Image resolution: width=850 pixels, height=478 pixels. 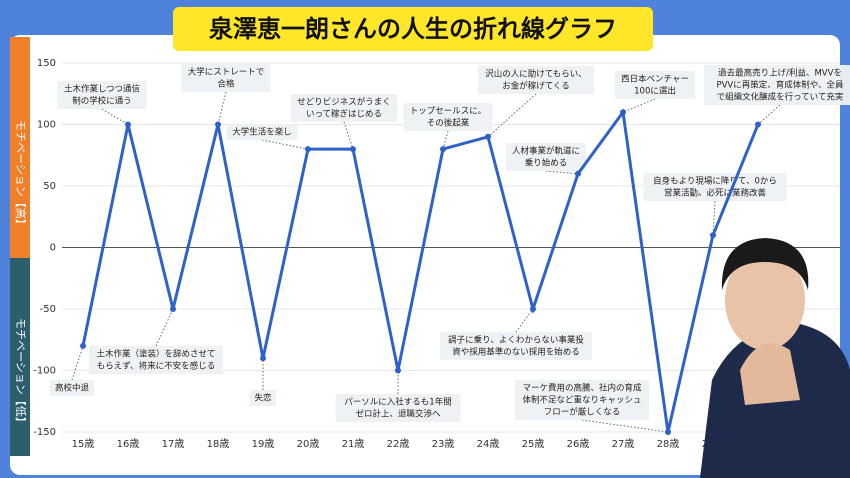 What do you see at coordinates (443, 444) in the screenshot?
I see `x-tick-label: 23歳` at bounding box center [443, 444].